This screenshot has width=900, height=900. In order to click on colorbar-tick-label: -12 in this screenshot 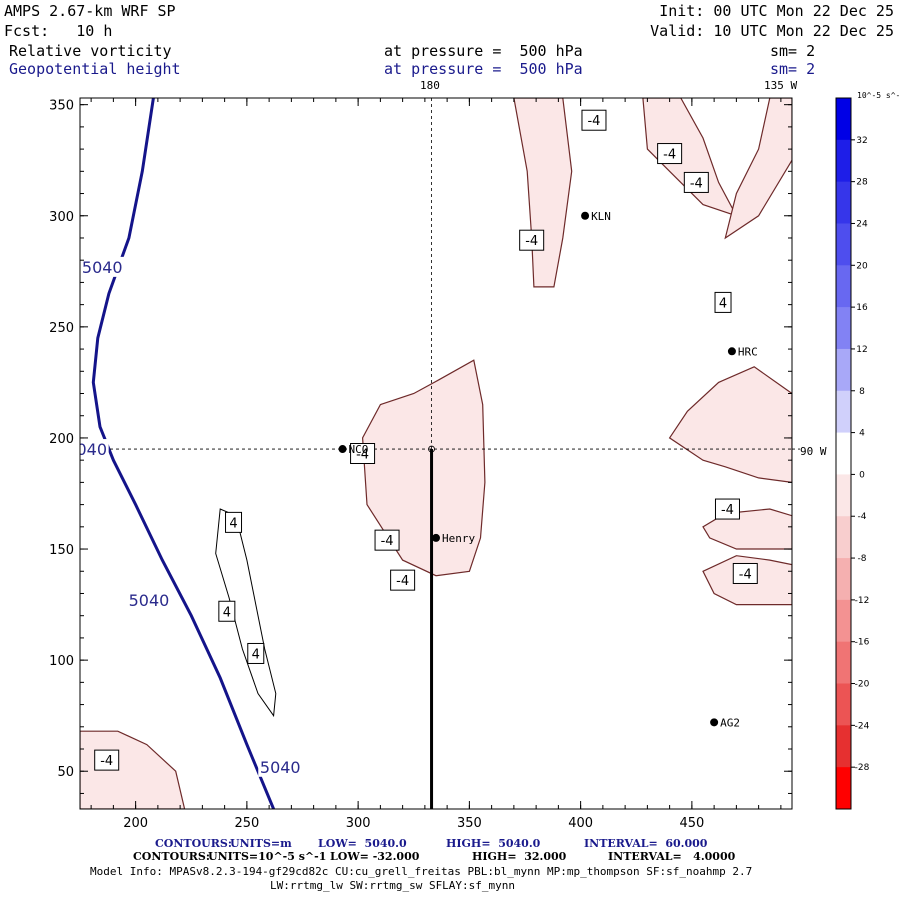, I will do `click(862, 601)`.